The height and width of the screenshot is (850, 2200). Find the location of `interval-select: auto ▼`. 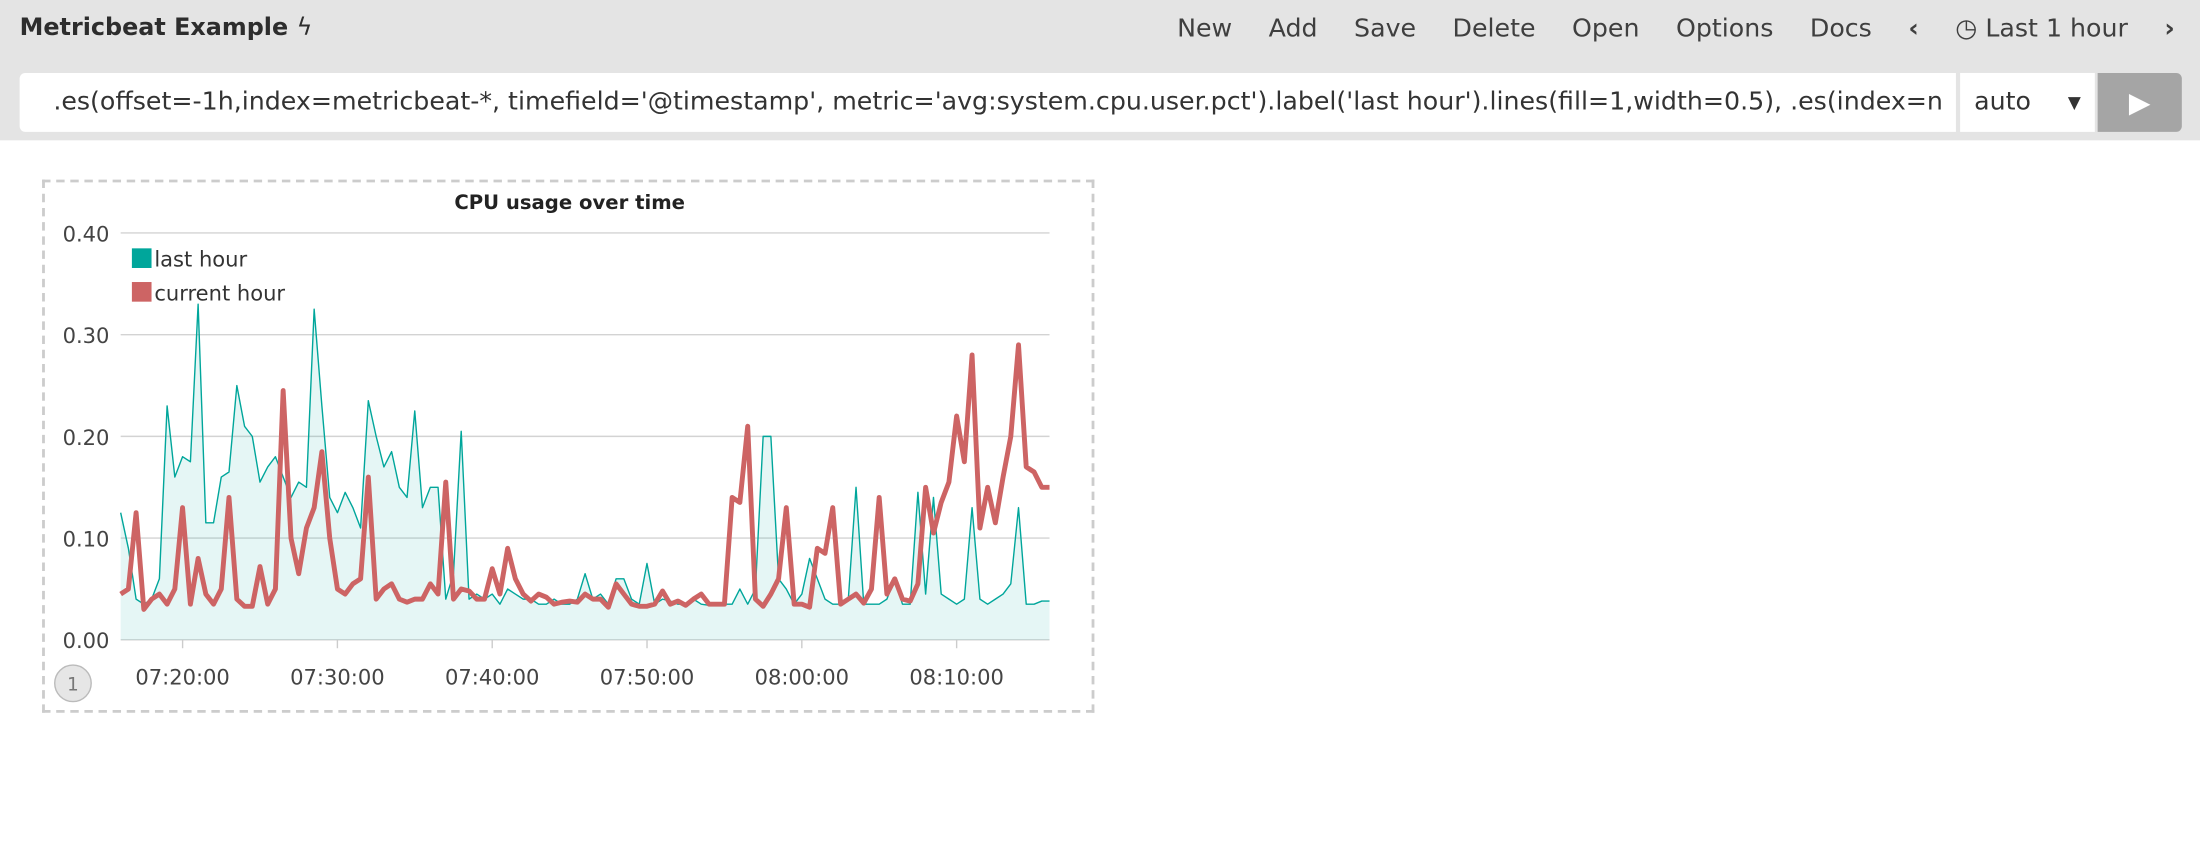

interval-select: auto ▼ is located at coordinates (2027, 102).